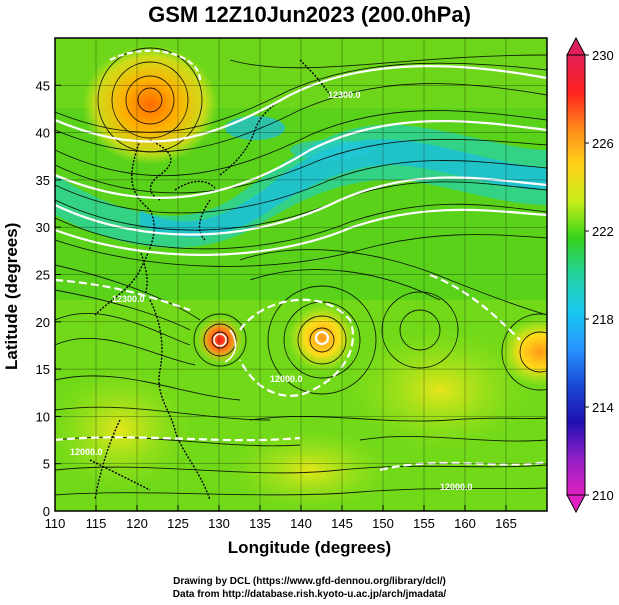 This screenshot has width=619, height=605. Describe the element at coordinates (506, 523) in the screenshot. I see `x-tick-label: 165` at that location.